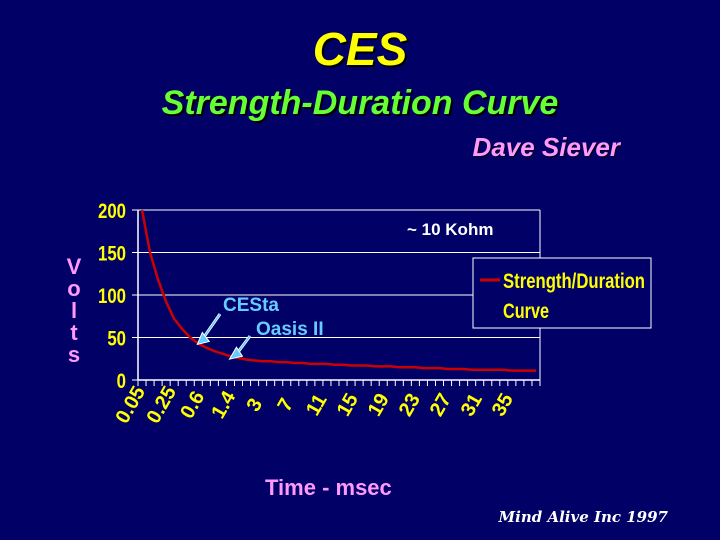 This screenshot has height=540, width=720. Describe the element at coordinates (74, 332) in the screenshot. I see `y-axis-label-letter: t` at that location.